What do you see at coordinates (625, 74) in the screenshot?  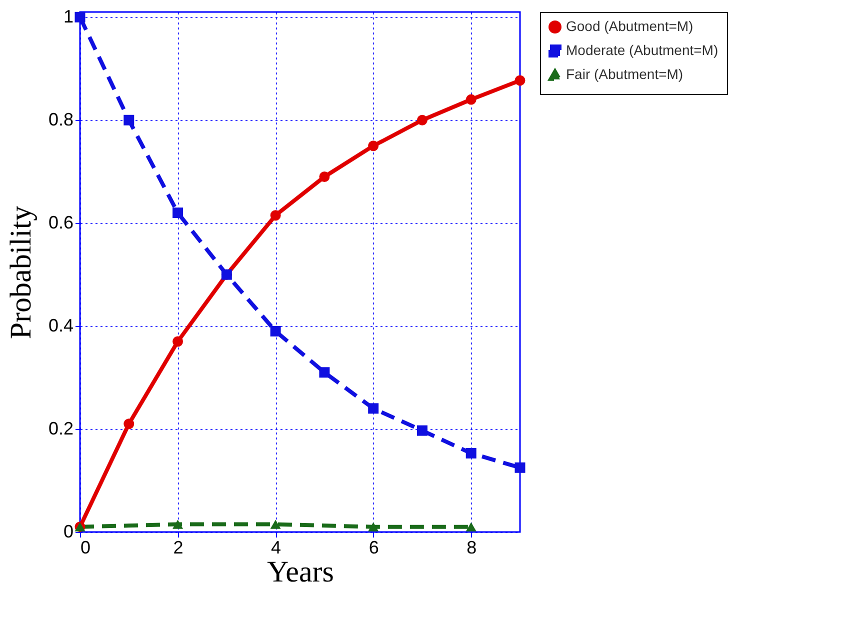 I see `legend-label: Fair (Abutment=M)` at bounding box center [625, 74].